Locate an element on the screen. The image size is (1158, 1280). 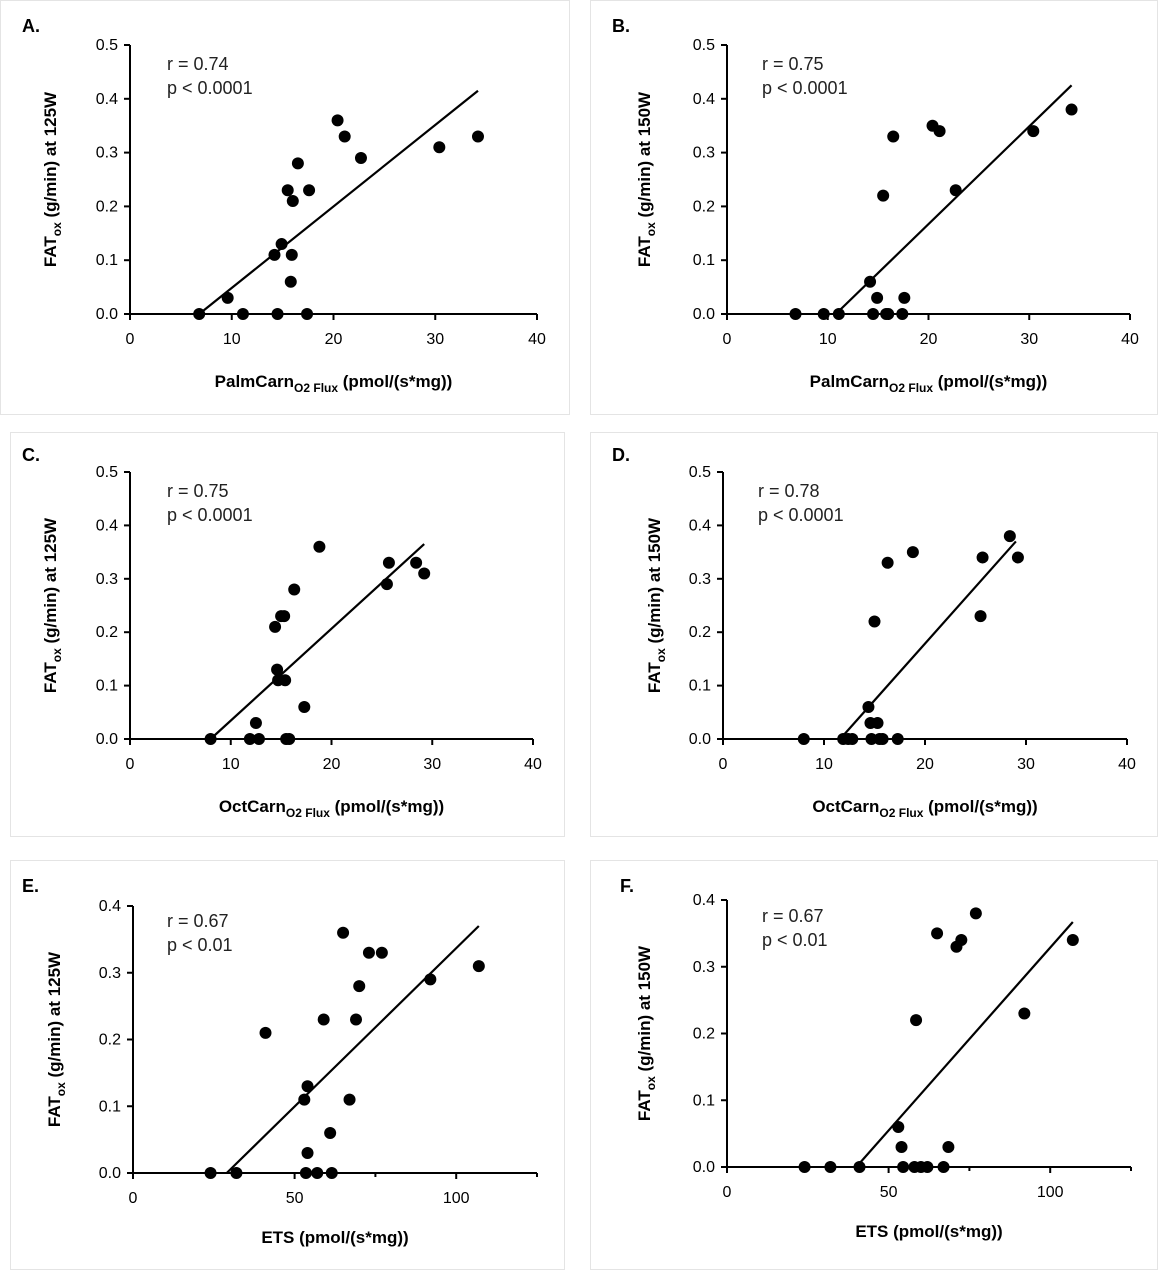
x-axis-title-subscript: O2 Flux is located at coordinates (911, 388).